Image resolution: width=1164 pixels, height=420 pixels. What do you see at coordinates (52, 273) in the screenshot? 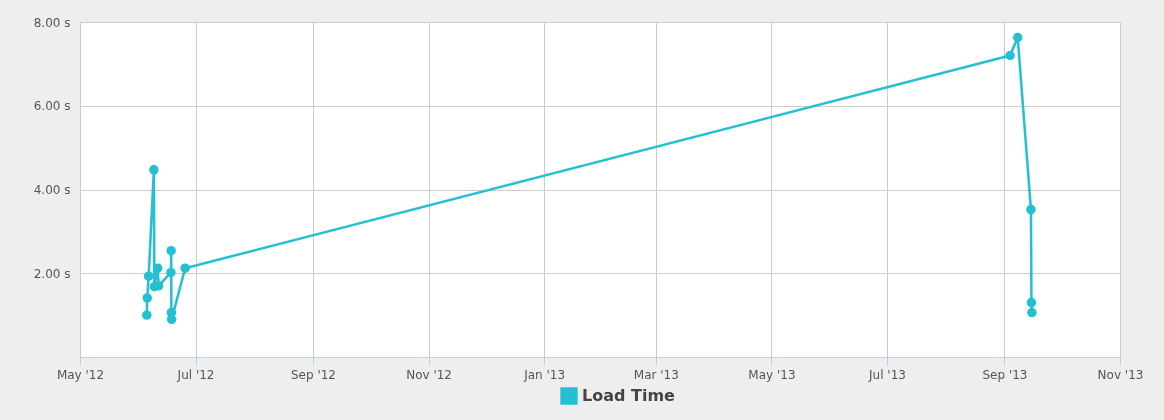
I see `y-tick-label: 2.00 s` at bounding box center [52, 273].